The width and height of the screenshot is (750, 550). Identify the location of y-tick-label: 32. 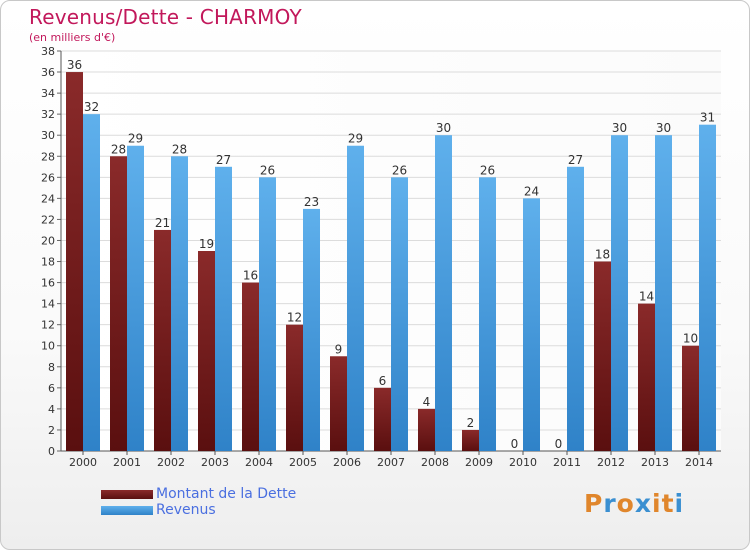
(48, 114).